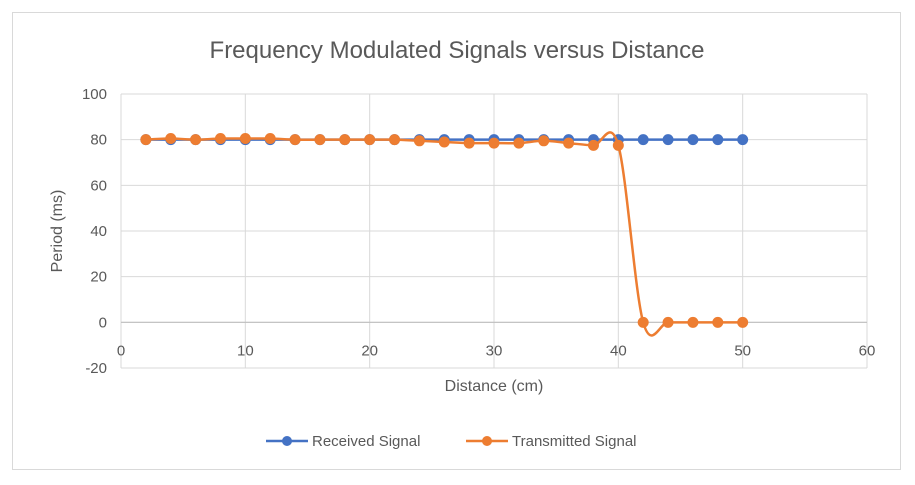 This screenshot has width=915, height=485. I want to click on x-tick-label: 10, so click(245, 350).